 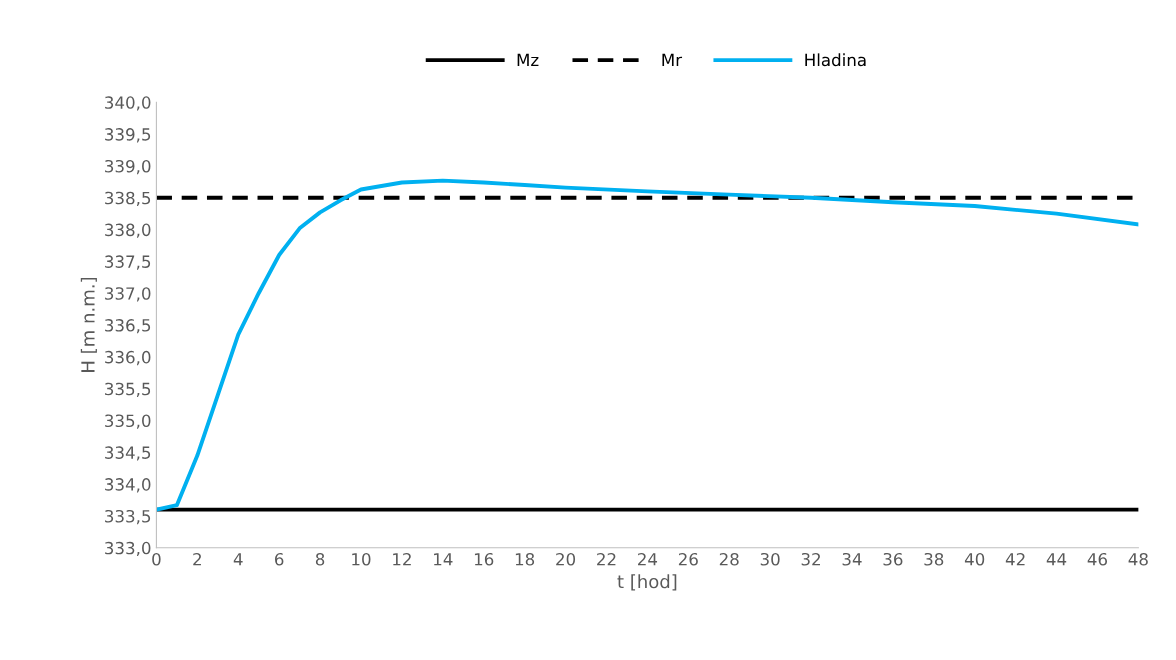 What do you see at coordinates (128, 421) in the screenshot?
I see `y-tick-label: 335,0` at bounding box center [128, 421].